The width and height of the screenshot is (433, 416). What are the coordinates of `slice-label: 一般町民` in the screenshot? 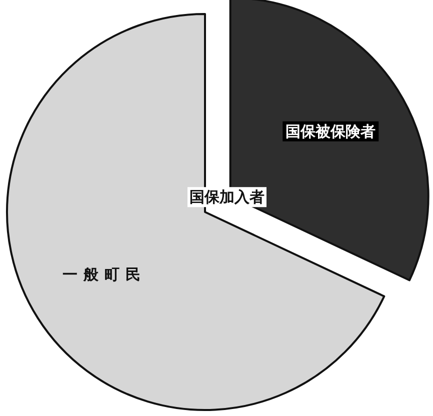 It's located at (104, 275).